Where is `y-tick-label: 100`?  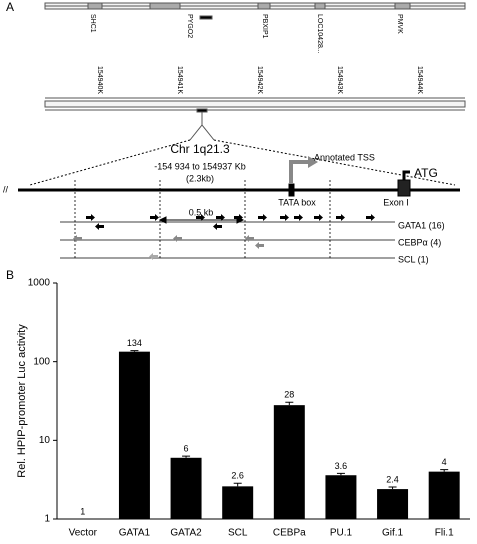
y-tick-label: 100 is located at coordinates (41, 361).